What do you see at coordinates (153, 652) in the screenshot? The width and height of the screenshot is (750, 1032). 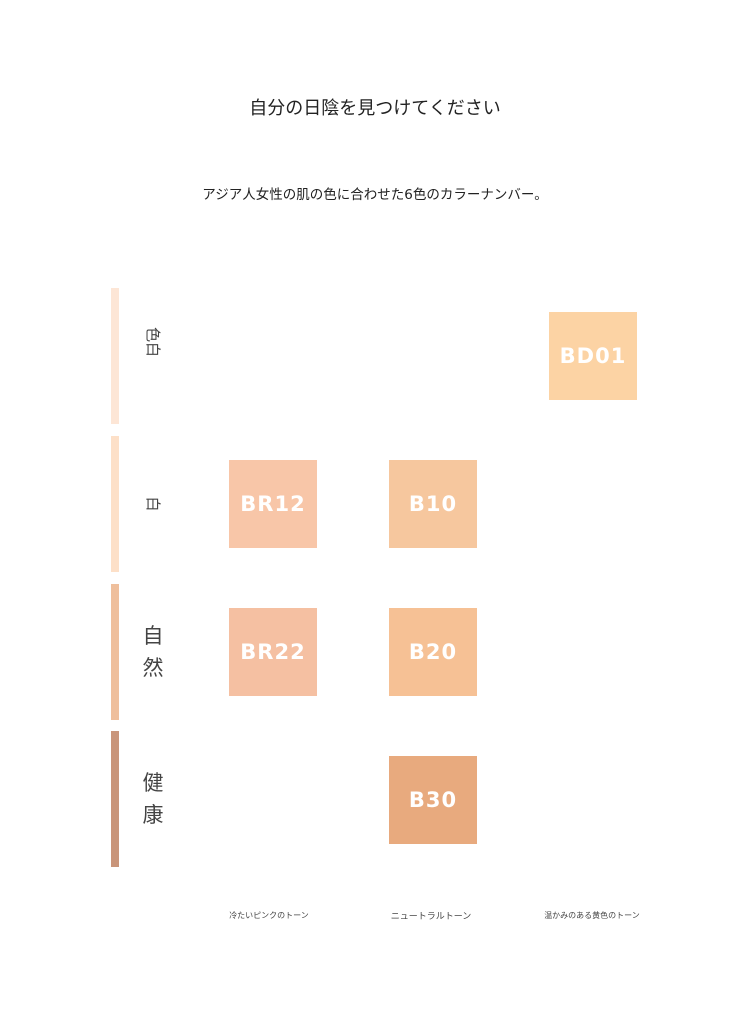 I see `row-label-natural: 自然` at bounding box center [153, 652].